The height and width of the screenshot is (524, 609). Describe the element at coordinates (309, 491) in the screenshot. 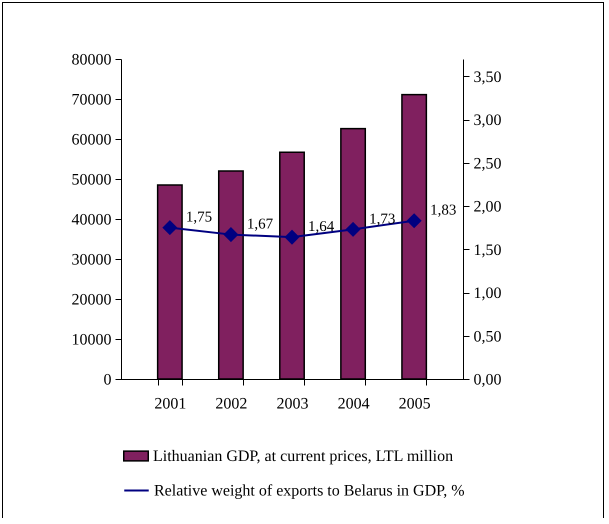

I see `legend-label: Relative weight of exports to Belarus in GDP, %` at that location.